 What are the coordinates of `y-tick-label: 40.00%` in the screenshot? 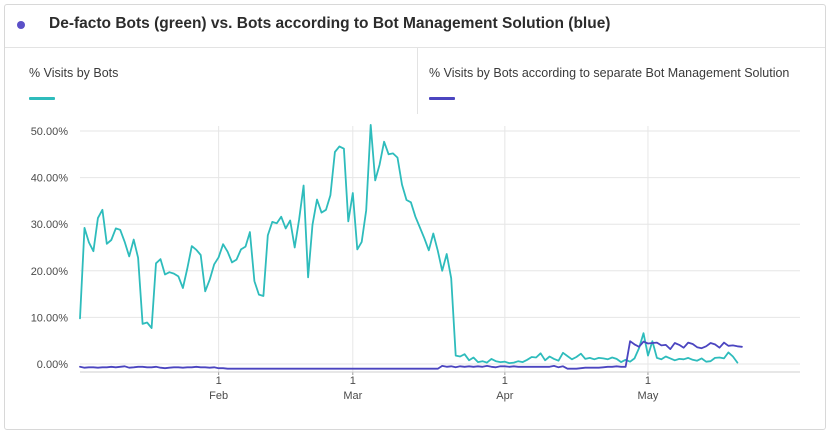 It's located at (50, 179).